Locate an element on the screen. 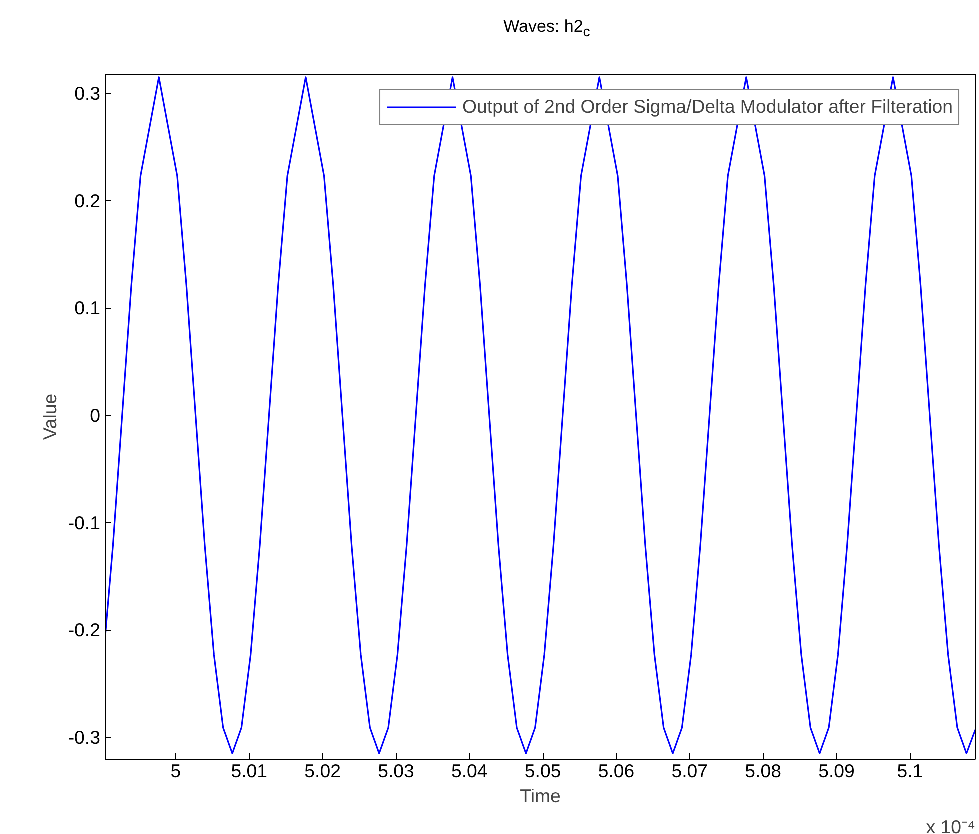 This screenshot has width=979, height=834. x-tick-label: 5.05 is located at coordinates (543, 771).